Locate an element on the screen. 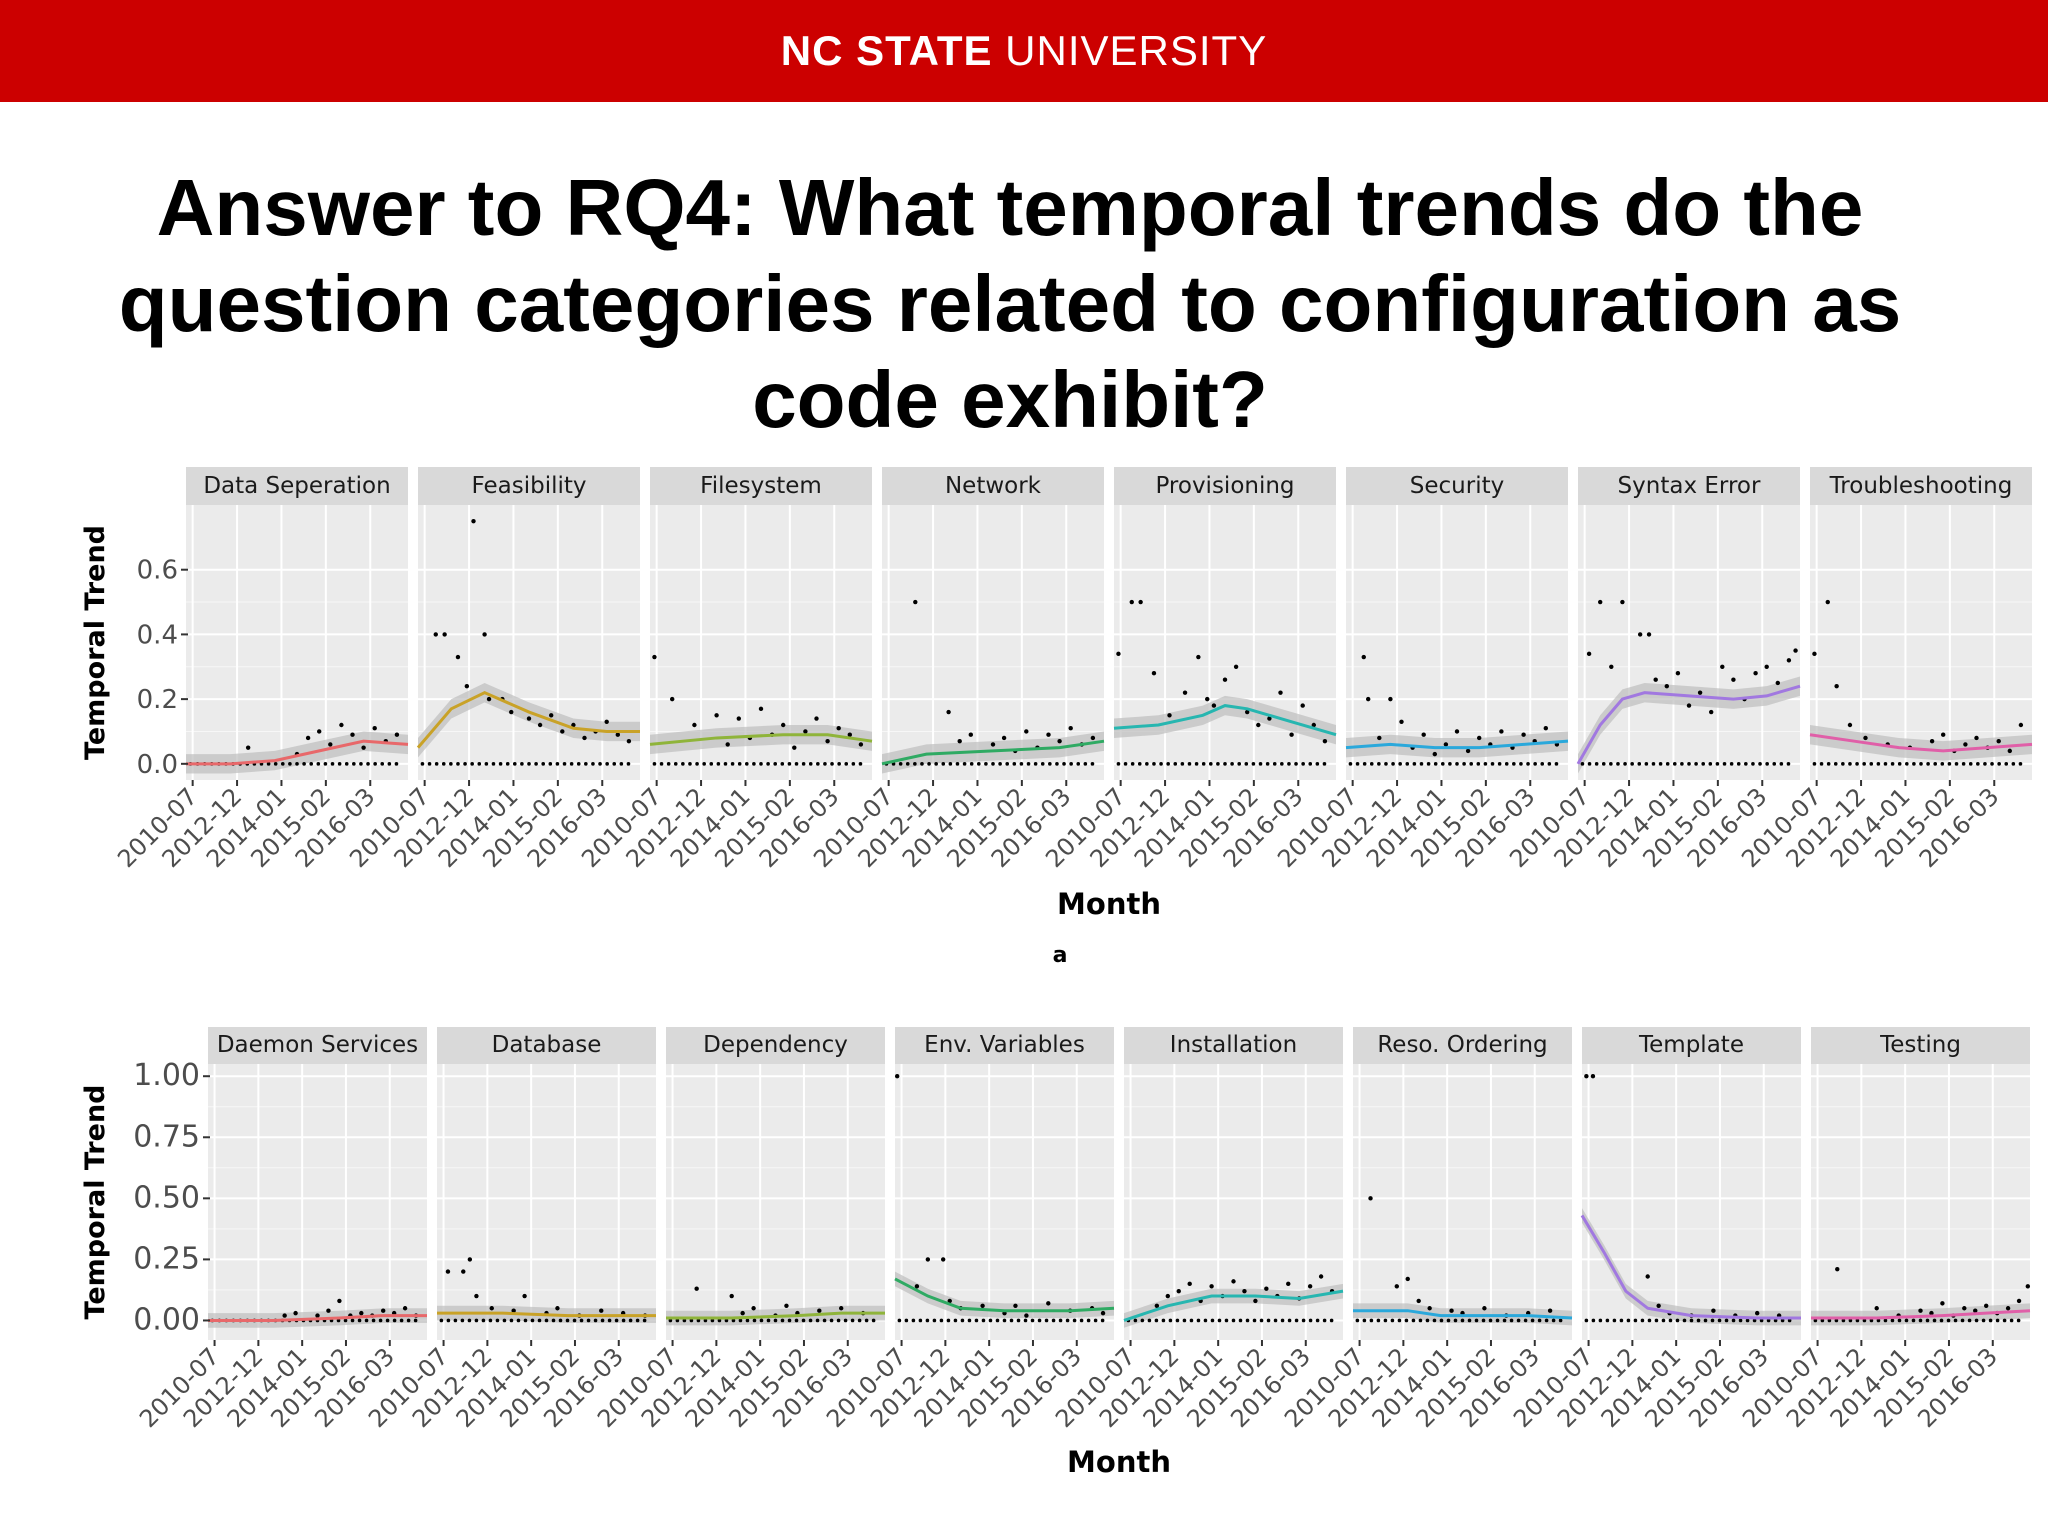  y-tick-label: 1.00 is located at coordinates (166, 1075).